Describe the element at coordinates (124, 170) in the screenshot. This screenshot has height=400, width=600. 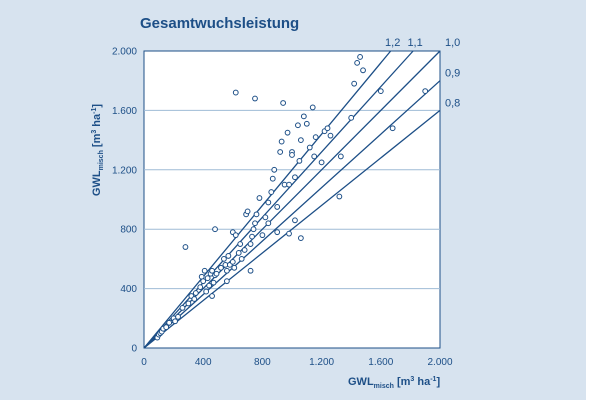
I see `y-tick-label-3: 1.200` at that location.